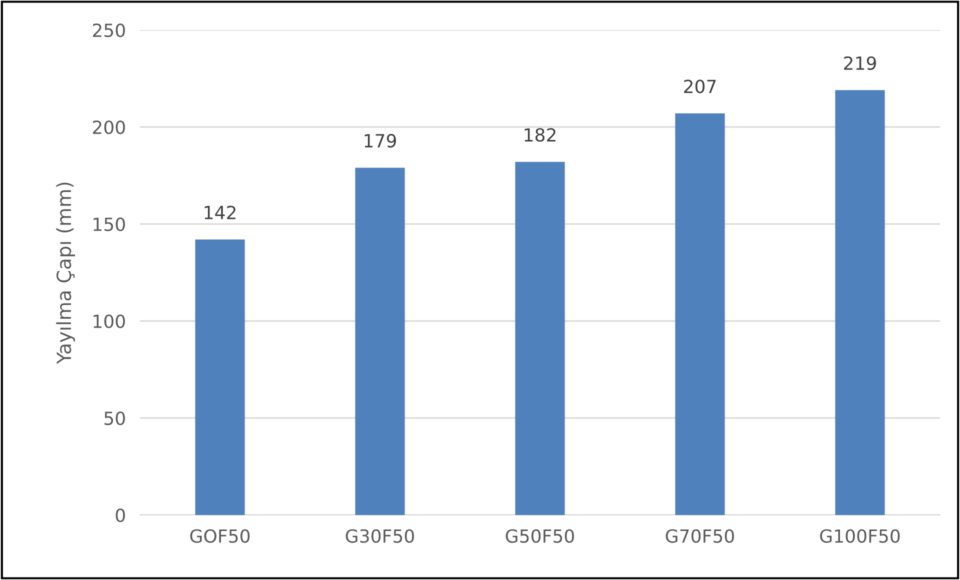  What do you see at coordinates (108, 127) in the screenshot?
I see `y-tick-label: 200` at bounding box center [108, 127].